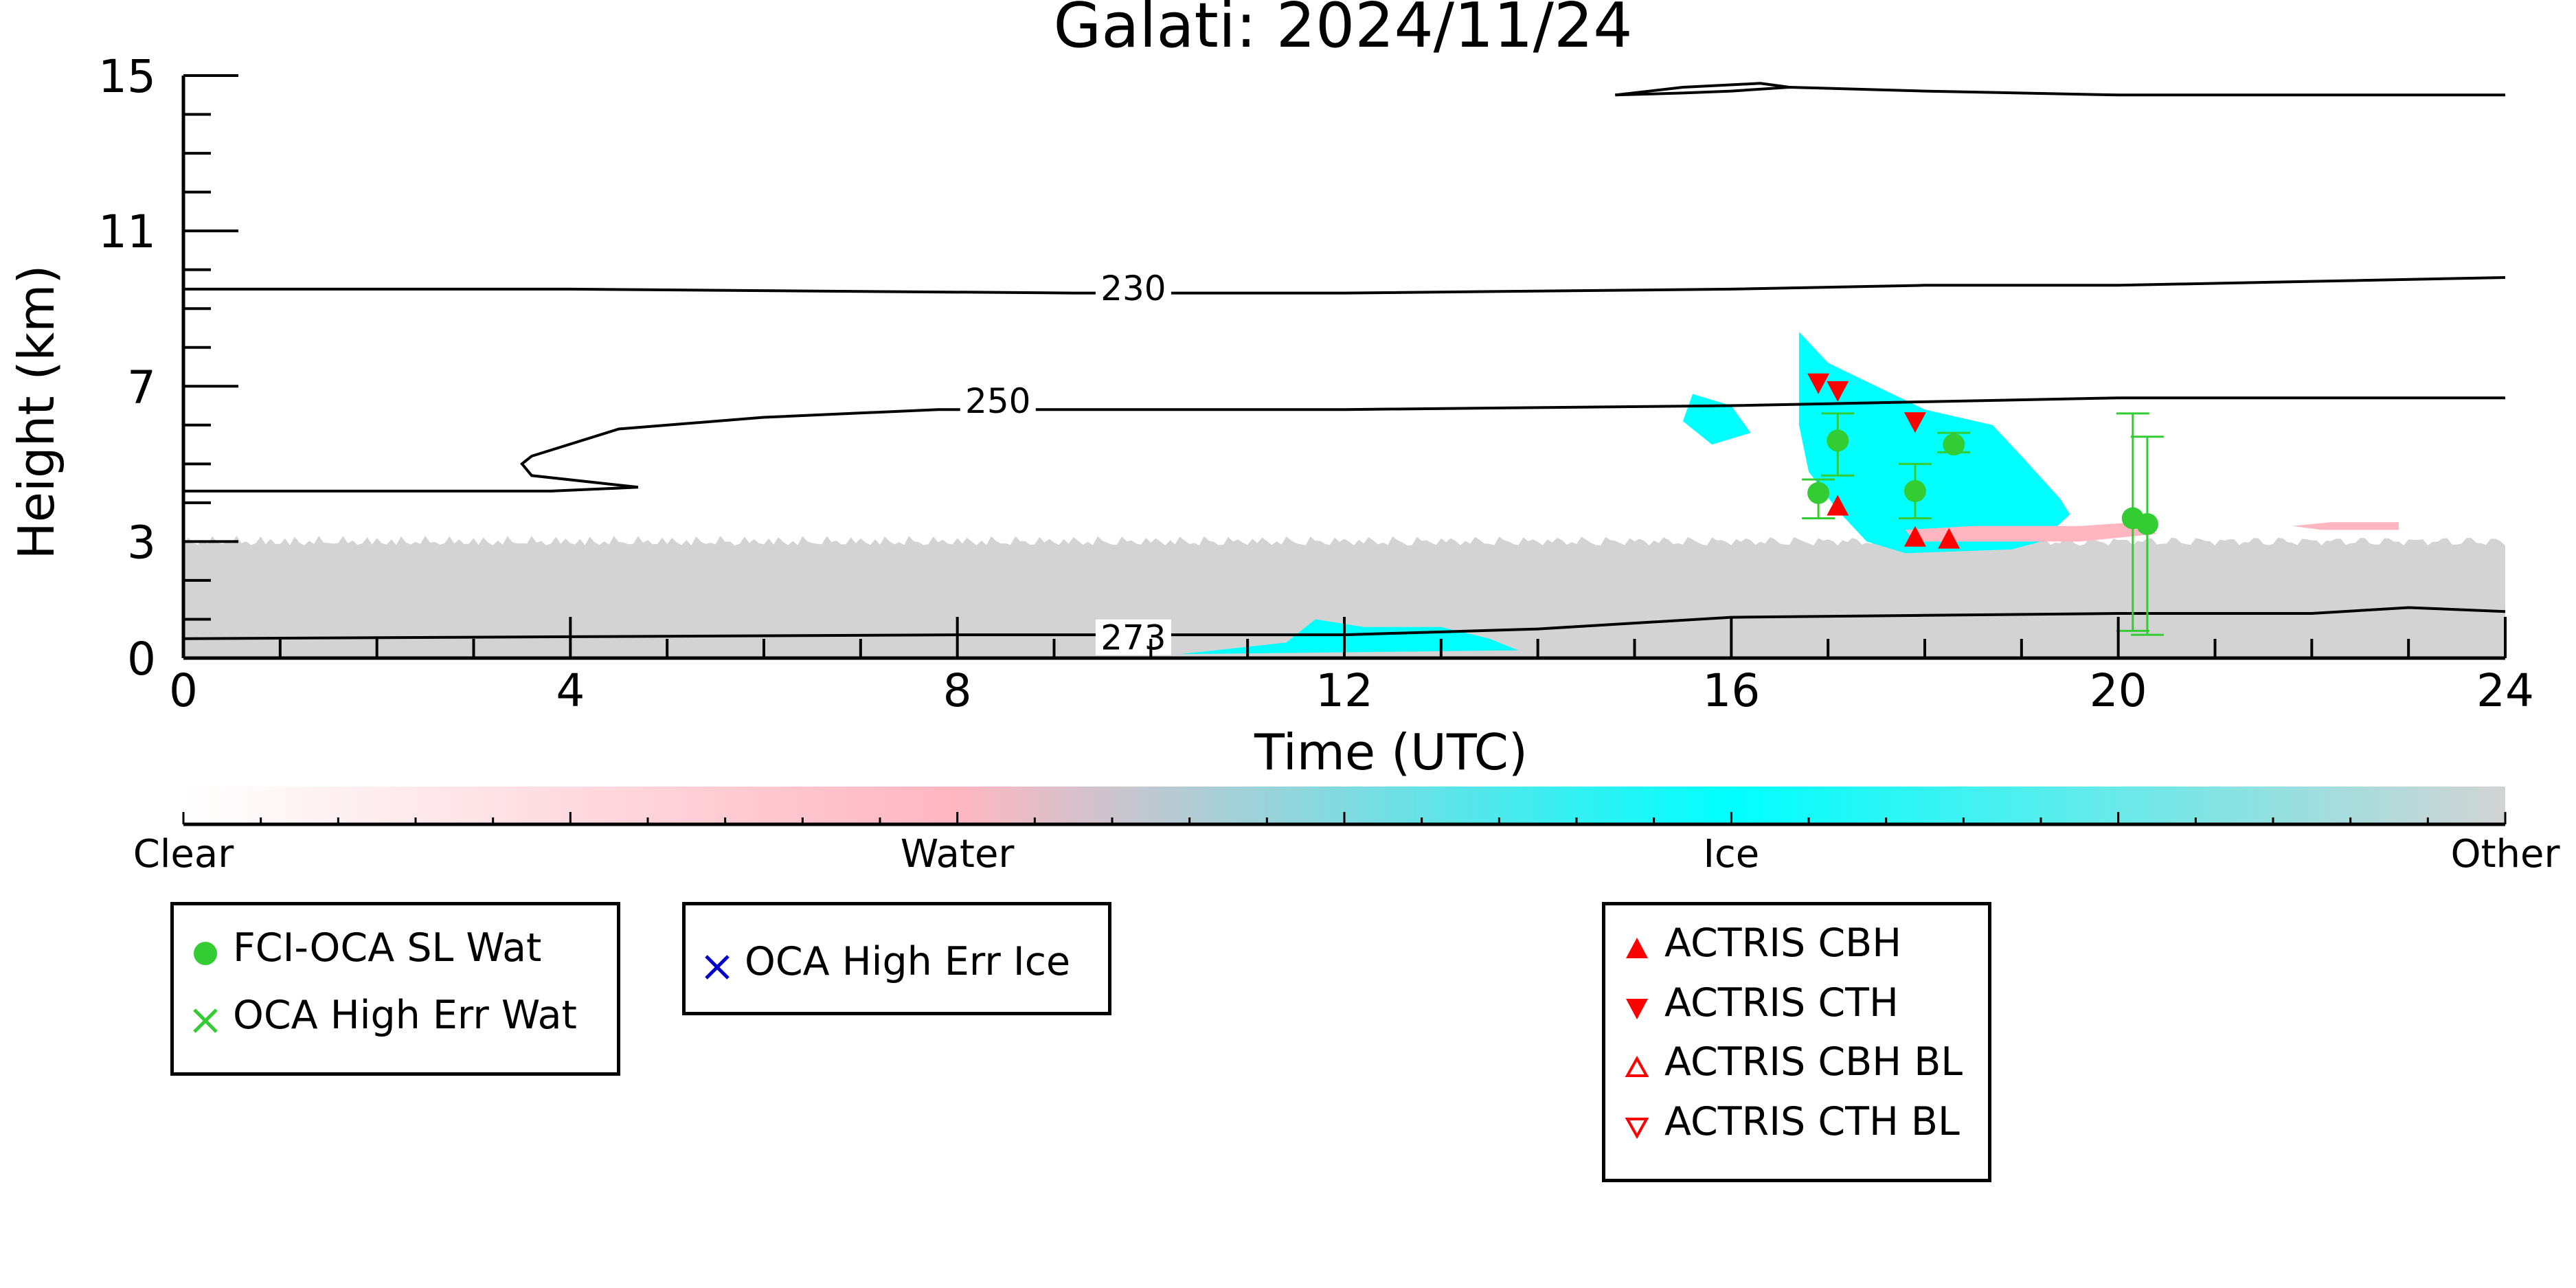 The image size is (2576, 1288). I want to click on legend-label: ACTRIS CBH, so click(1783, 943).